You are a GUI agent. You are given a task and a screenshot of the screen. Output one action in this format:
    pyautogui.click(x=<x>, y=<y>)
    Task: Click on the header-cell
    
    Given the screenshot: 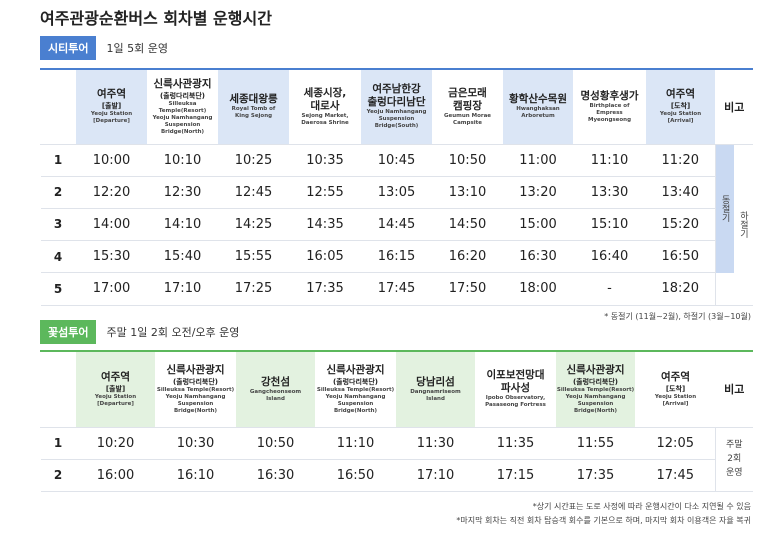 What is the action you would take?
    pyautogui.click(x=58, y=389)
    